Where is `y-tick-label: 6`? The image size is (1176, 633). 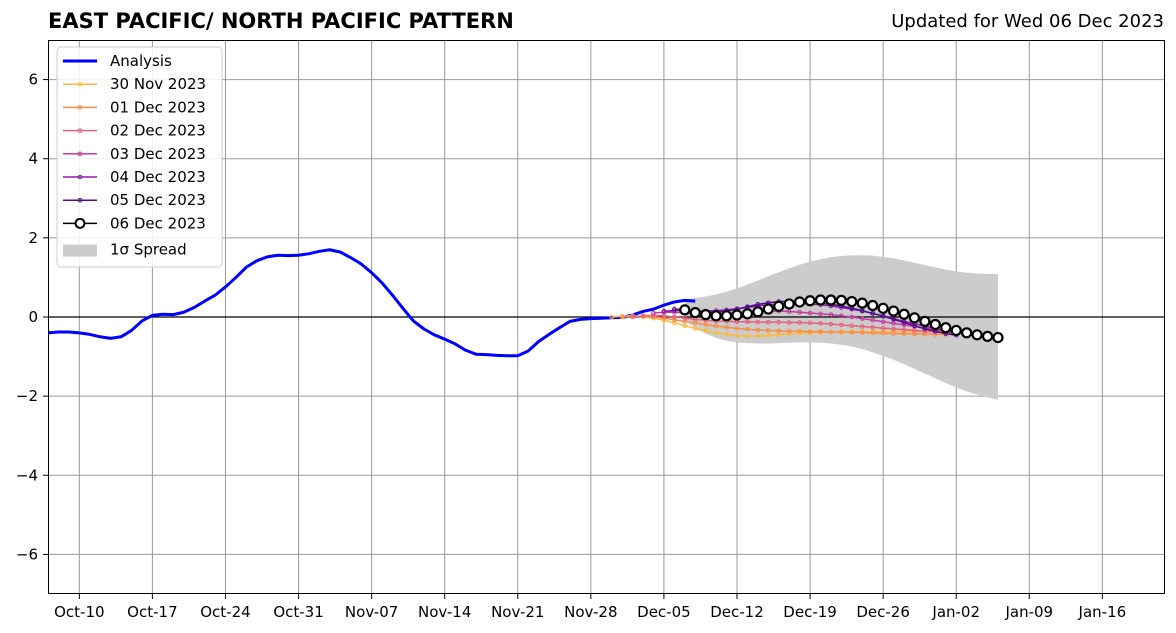
y-tick-label: 6 is located at coordinates (33, 80).